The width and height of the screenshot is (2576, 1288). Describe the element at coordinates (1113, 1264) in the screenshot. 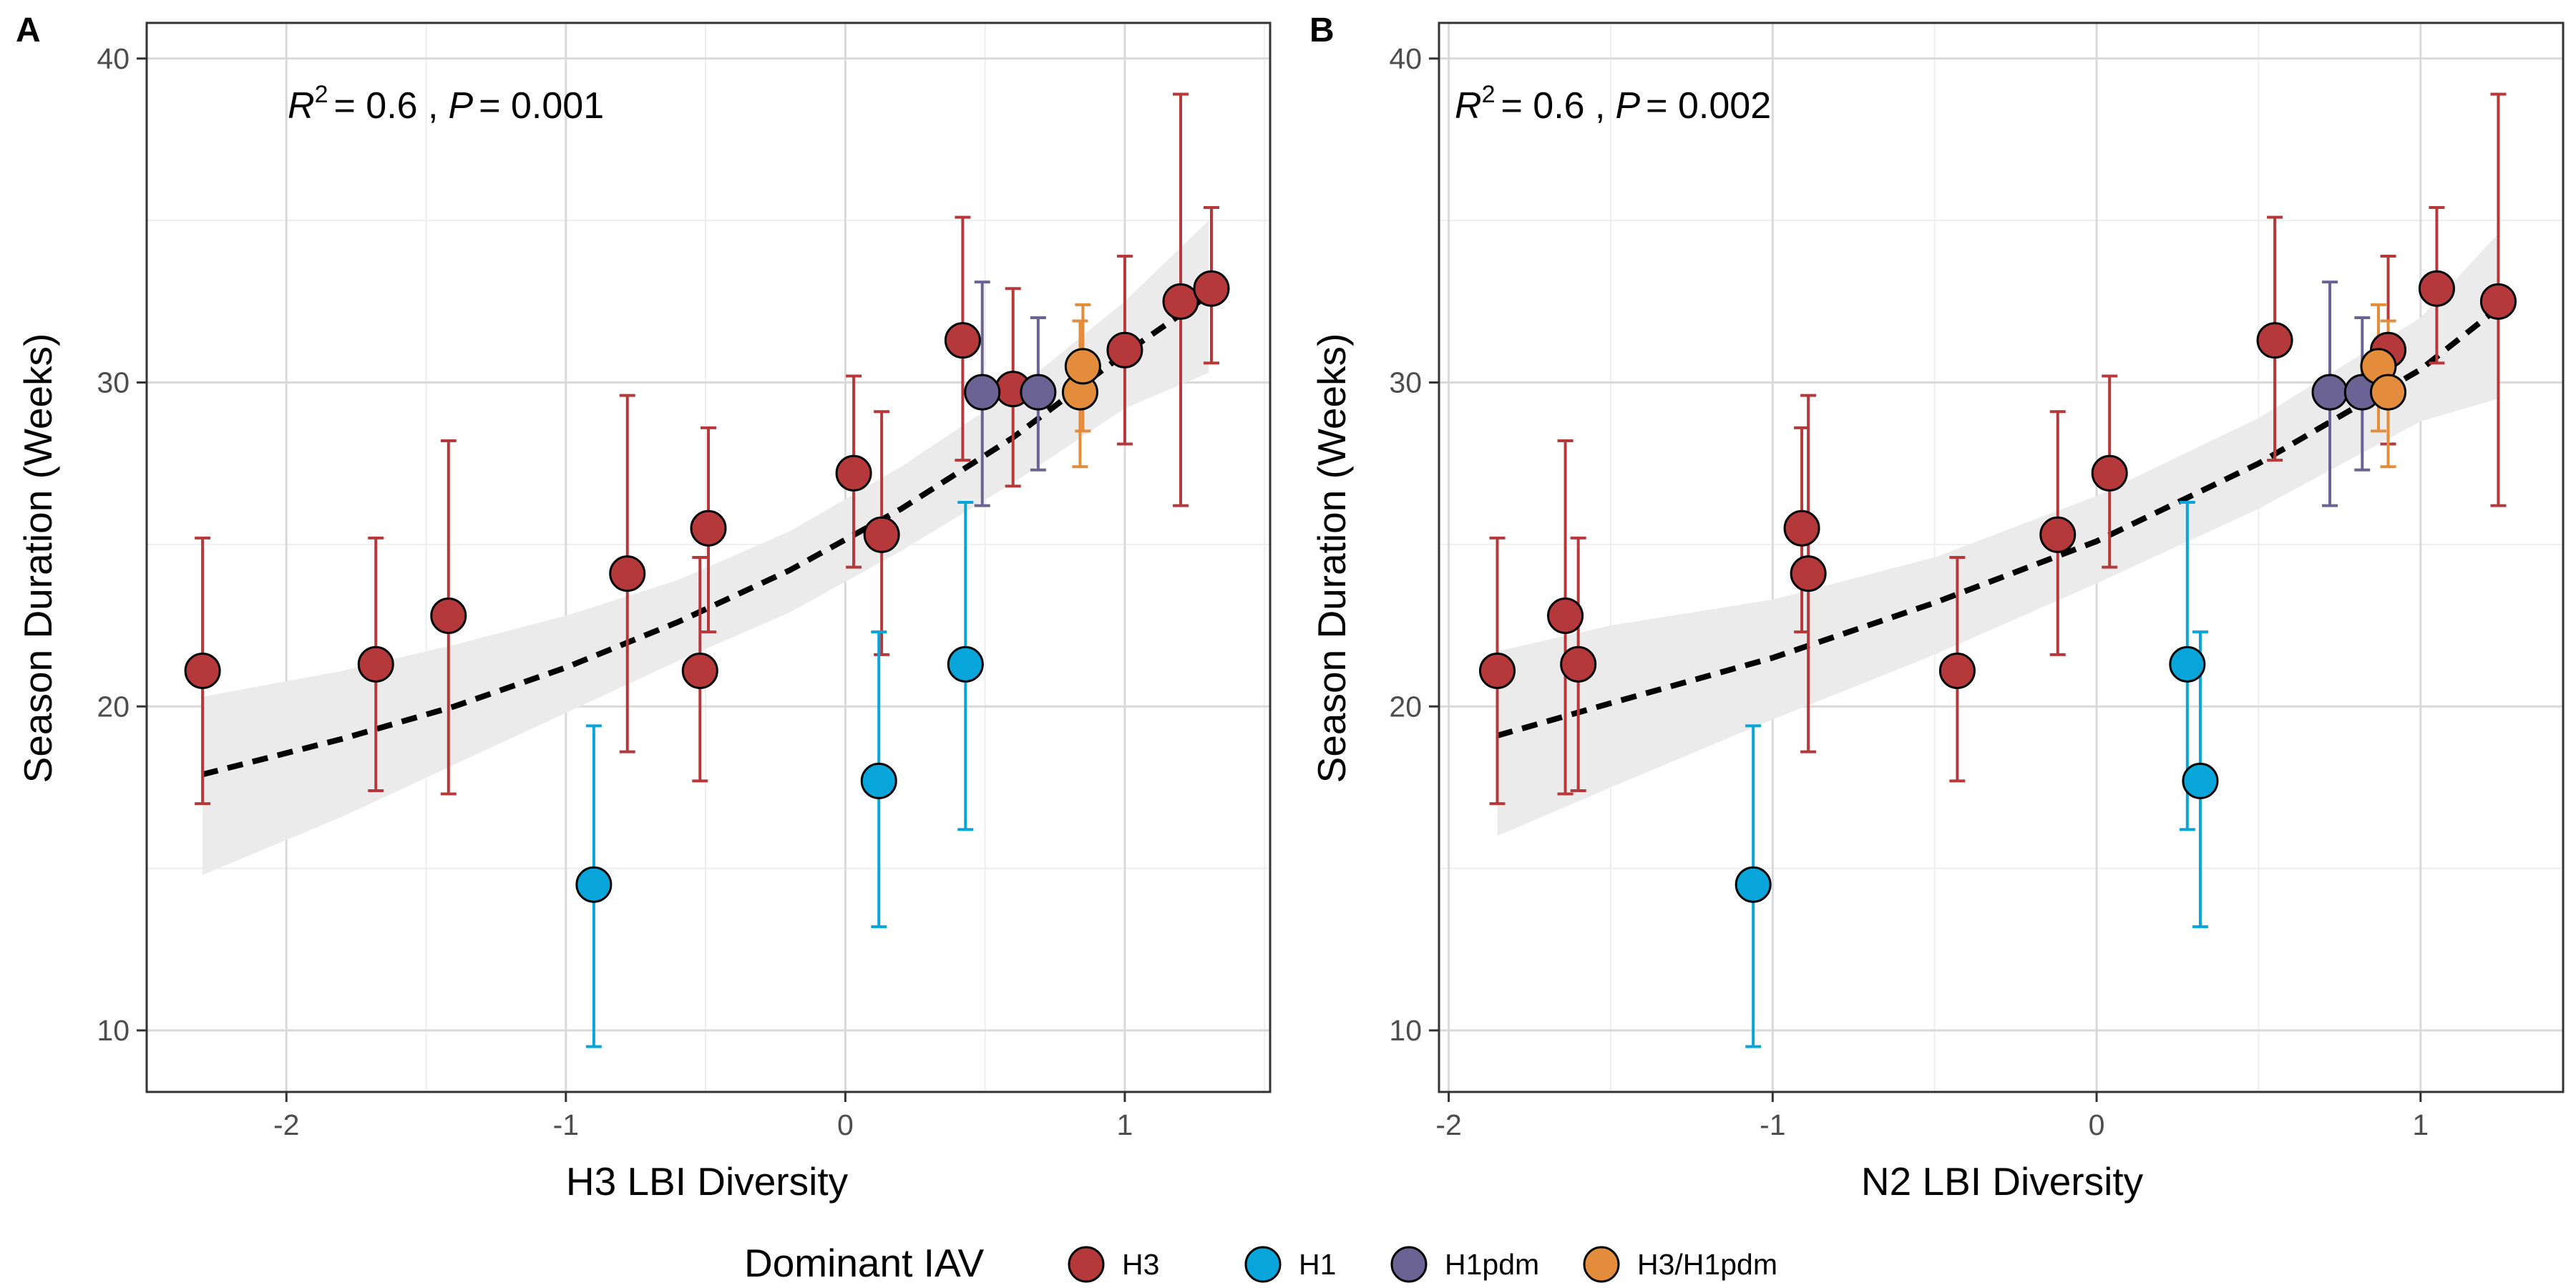

I see `legend-item-h3: H3` at that location.